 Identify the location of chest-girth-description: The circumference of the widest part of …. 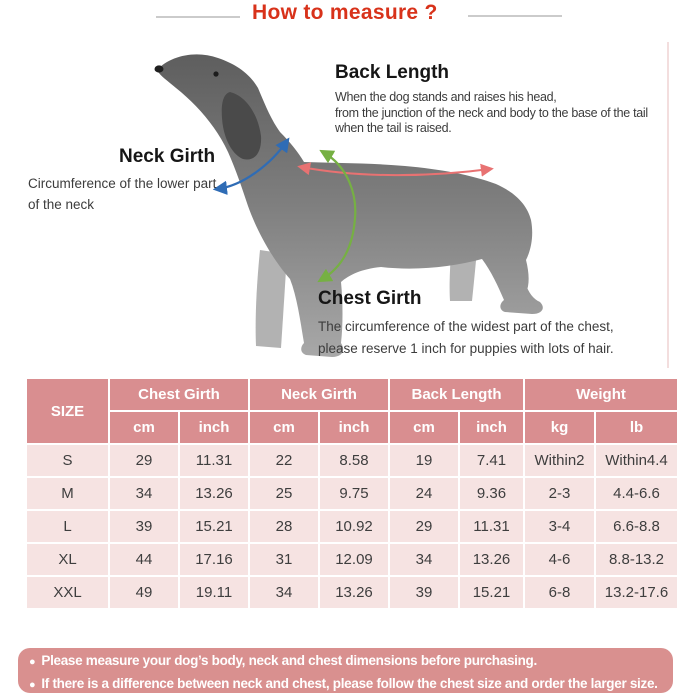
(466, 338).